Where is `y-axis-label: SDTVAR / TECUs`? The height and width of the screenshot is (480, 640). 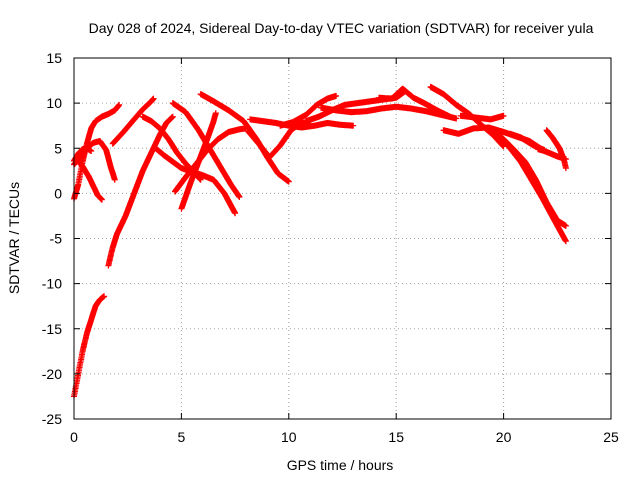 y-axis-label: SDTVAR / TECUs is located at coordinates (14, 238).